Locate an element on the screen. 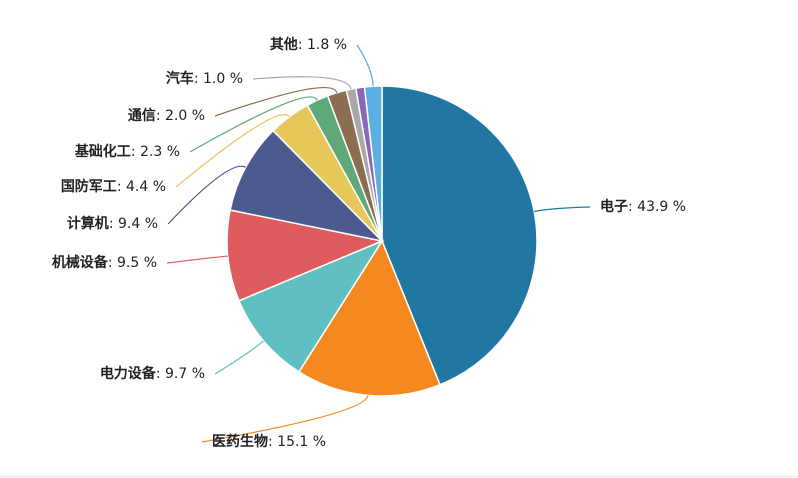  category-name: 电子 is located at coordinates (614, 206).